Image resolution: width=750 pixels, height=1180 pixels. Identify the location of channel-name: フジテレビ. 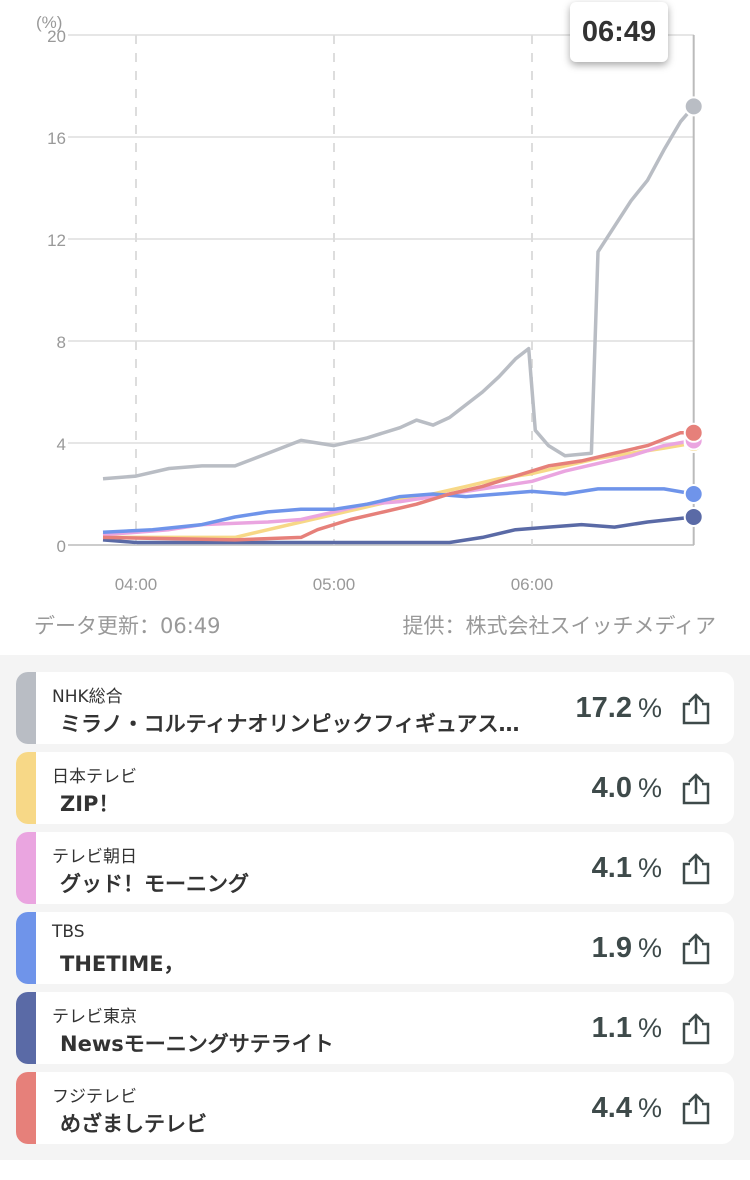
(94, 1097).